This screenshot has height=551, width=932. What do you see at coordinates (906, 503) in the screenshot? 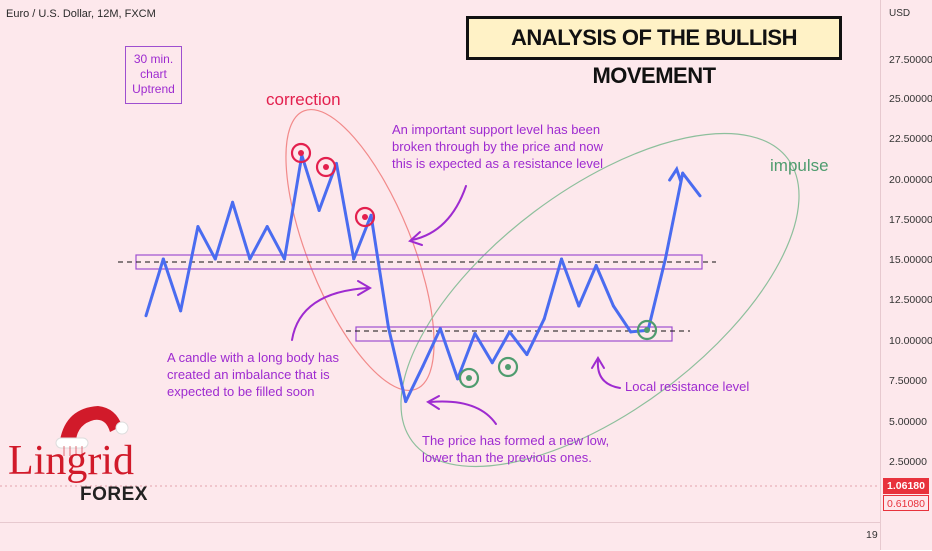
I see `previous-price-tag: 0.61080` at bounding box center [906, 503].